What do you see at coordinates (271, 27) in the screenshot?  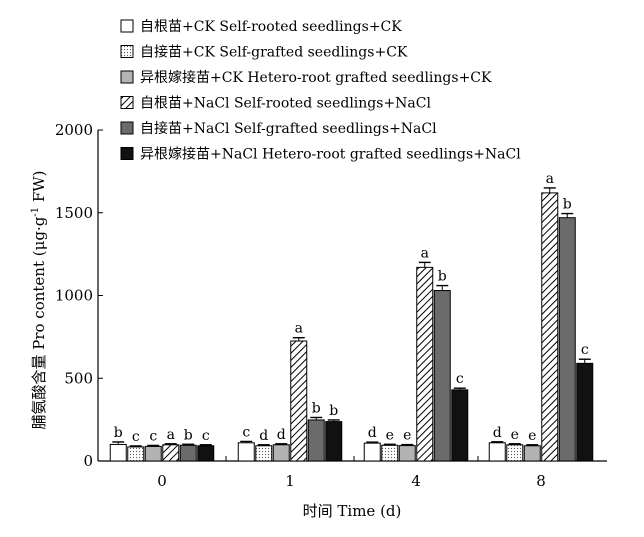 I see `legend-entry: 自根苗+CK Self-rooted seedlings+CK` at bounding box center [271, 27].